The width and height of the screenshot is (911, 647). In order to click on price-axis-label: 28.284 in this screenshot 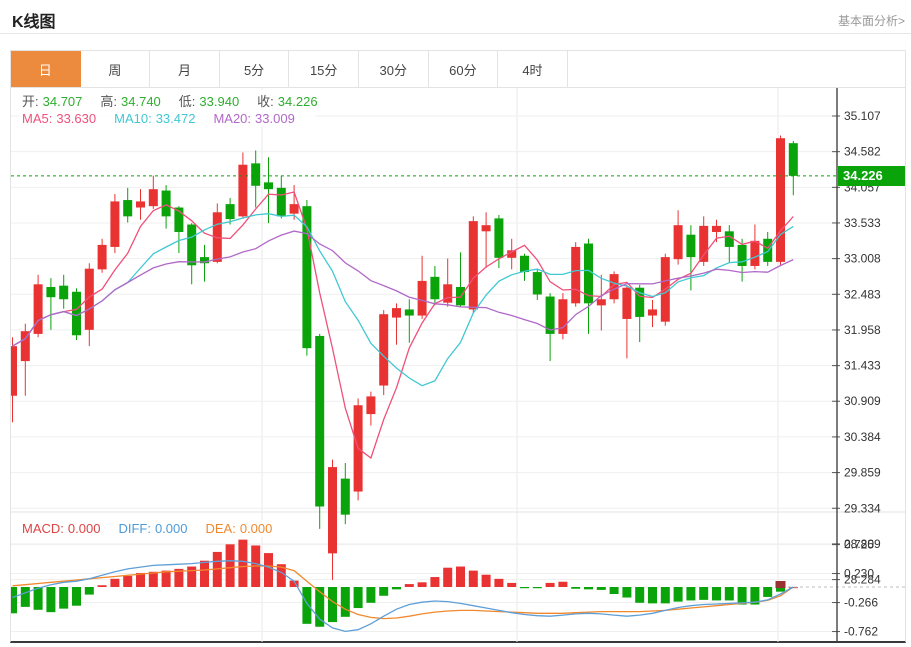, I will do `click(862, 580)`.